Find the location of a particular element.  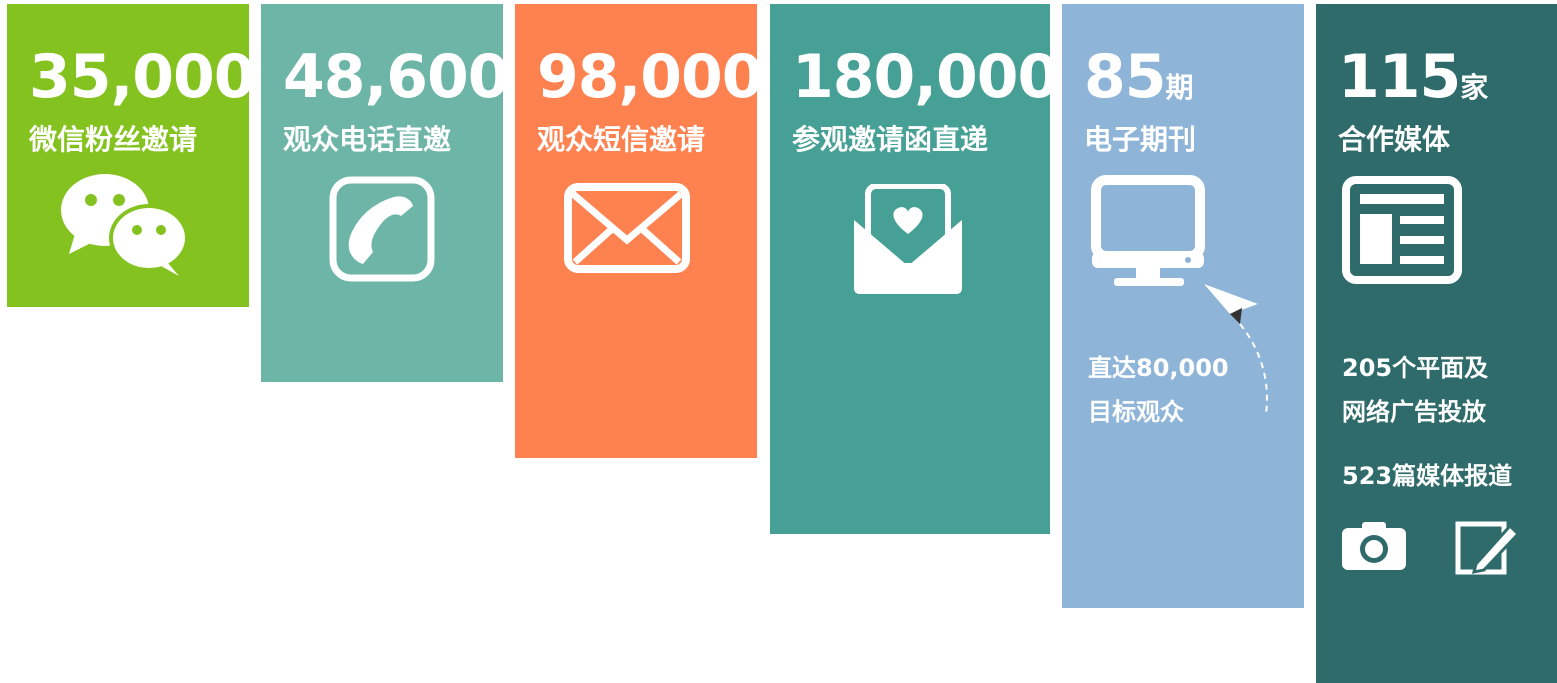

number-value: 115 is located at coordinates (1399, 77).